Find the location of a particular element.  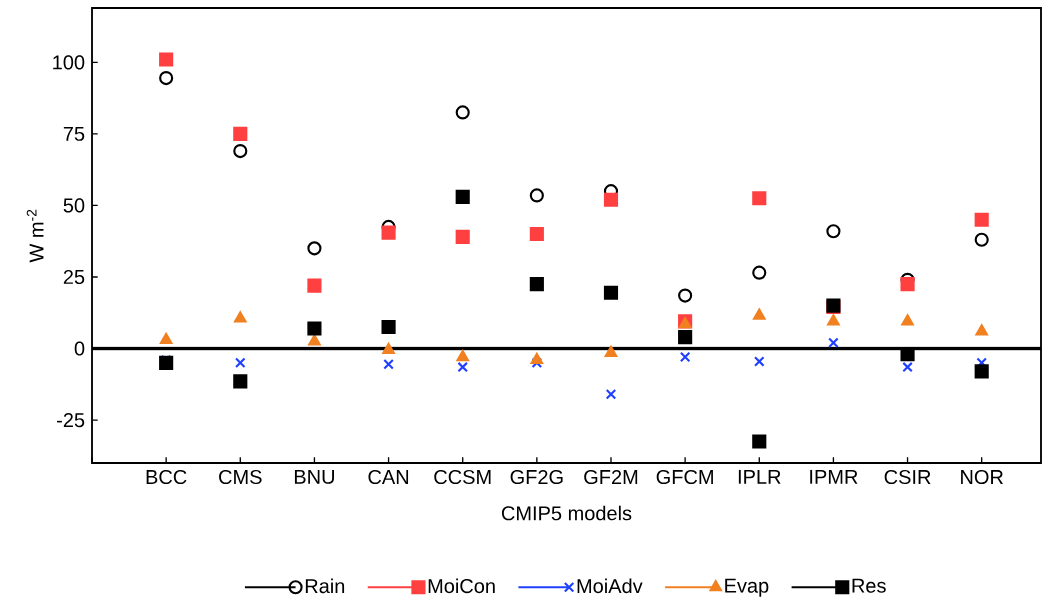

x-tick-label: GF2G is located at coordinates (536, 477).